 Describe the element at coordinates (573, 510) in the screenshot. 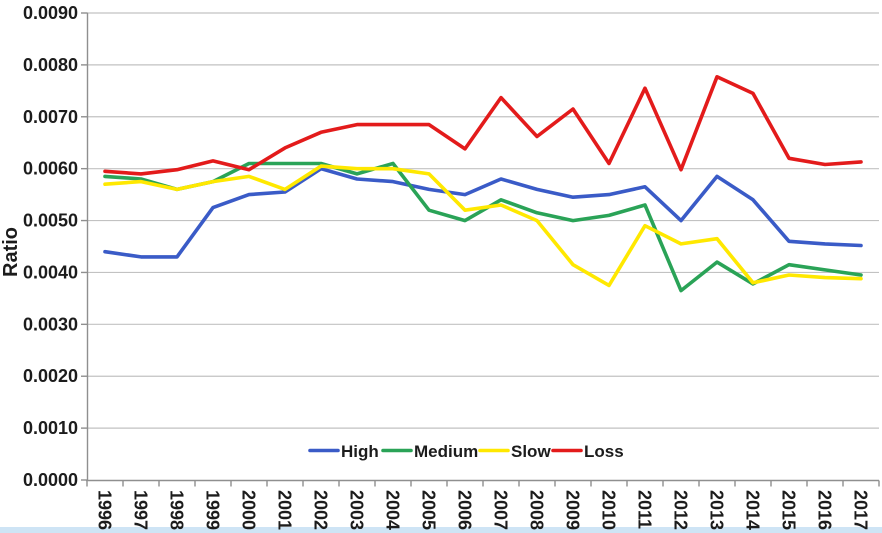

I see `x-tick-label: 2009` at that location.